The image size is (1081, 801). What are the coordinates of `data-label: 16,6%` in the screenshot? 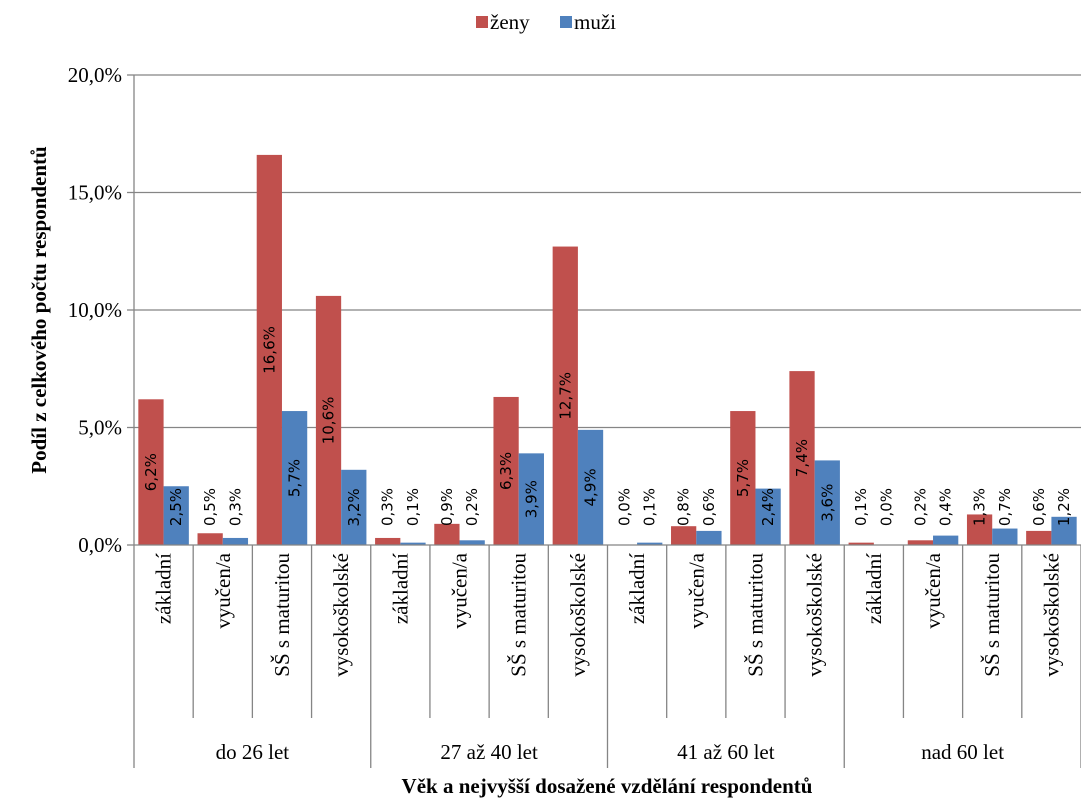 It's located at (269, 350).